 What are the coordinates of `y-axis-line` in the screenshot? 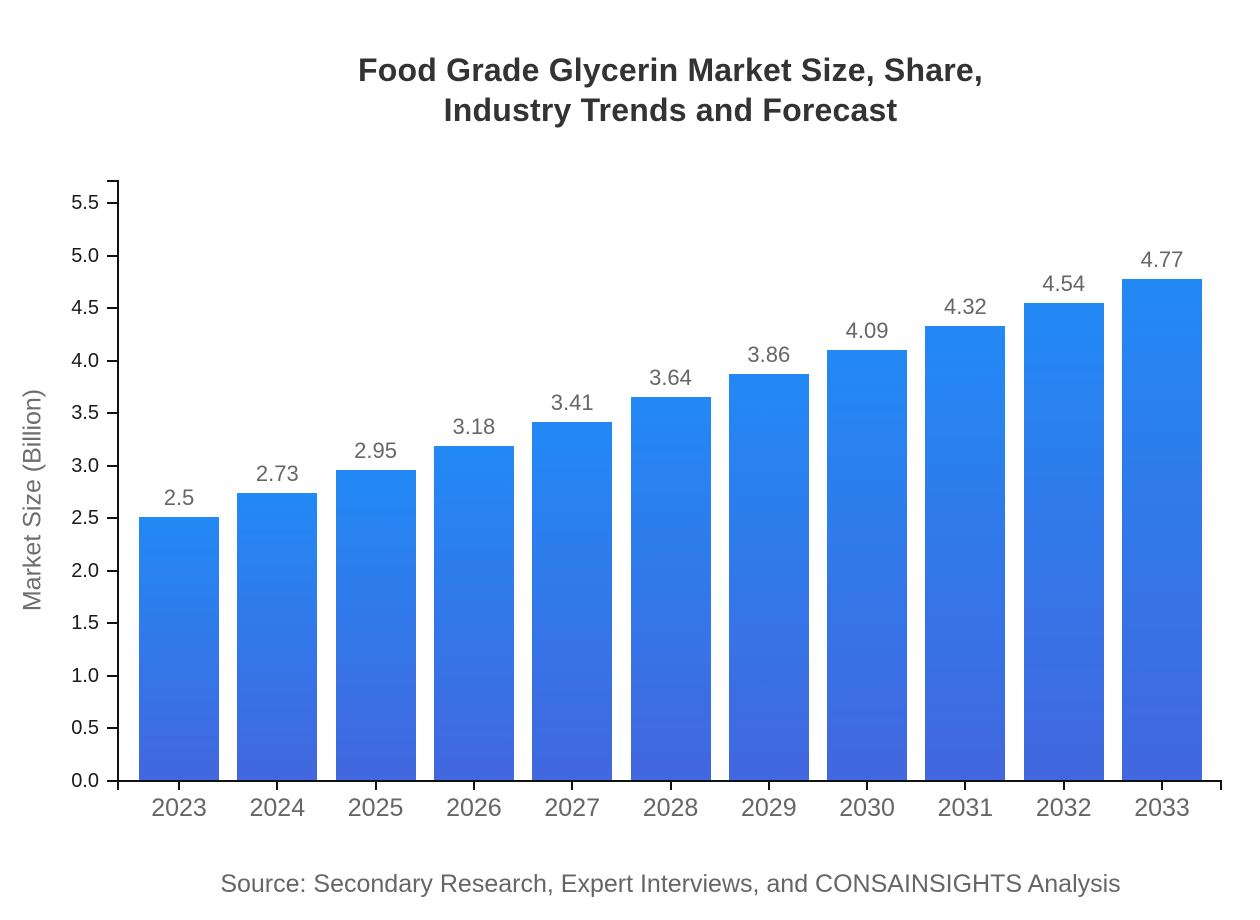 It's located at (118, 485).